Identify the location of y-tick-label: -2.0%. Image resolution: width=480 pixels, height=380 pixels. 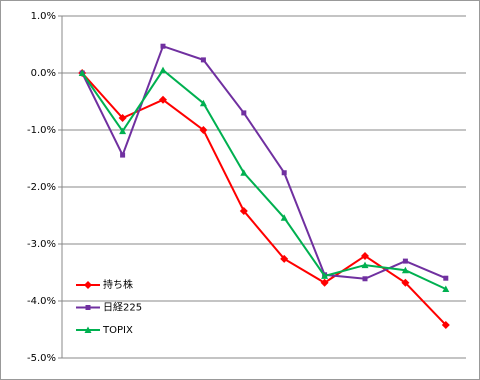
(41, 187).